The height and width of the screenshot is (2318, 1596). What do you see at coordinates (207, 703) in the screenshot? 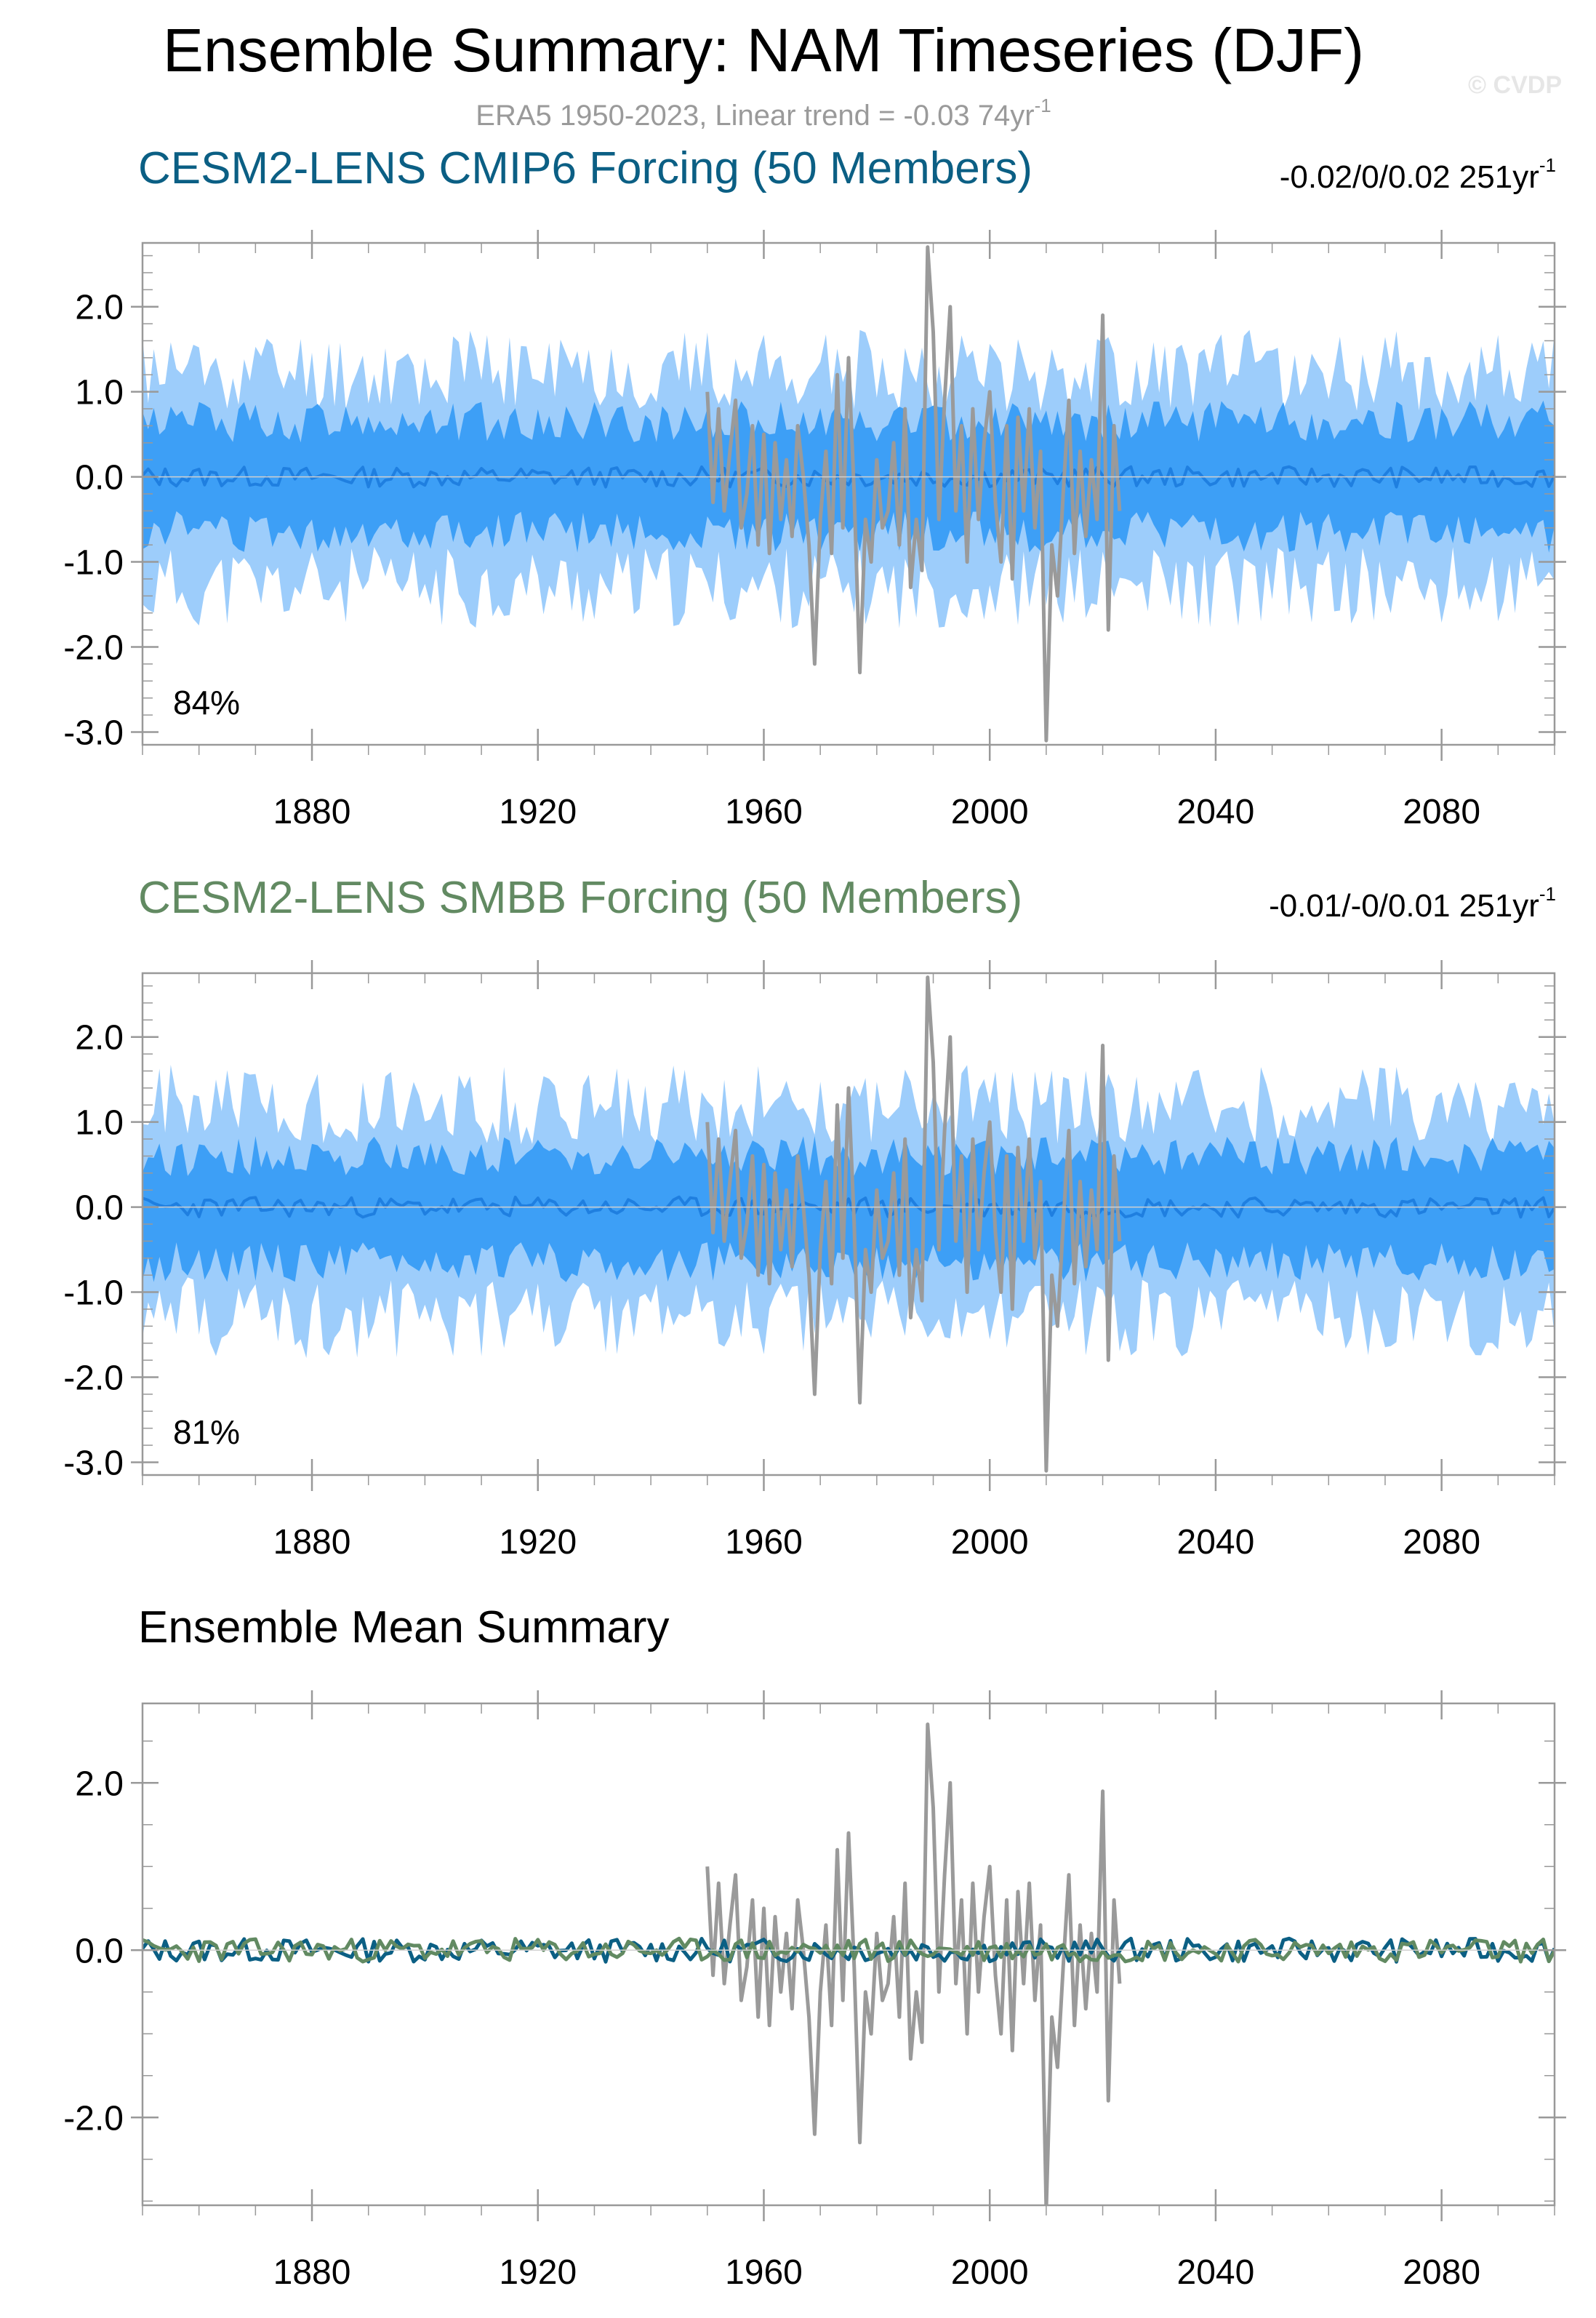
I see `percent-label-cmip6: 84%` at bounding box center [207, 703].